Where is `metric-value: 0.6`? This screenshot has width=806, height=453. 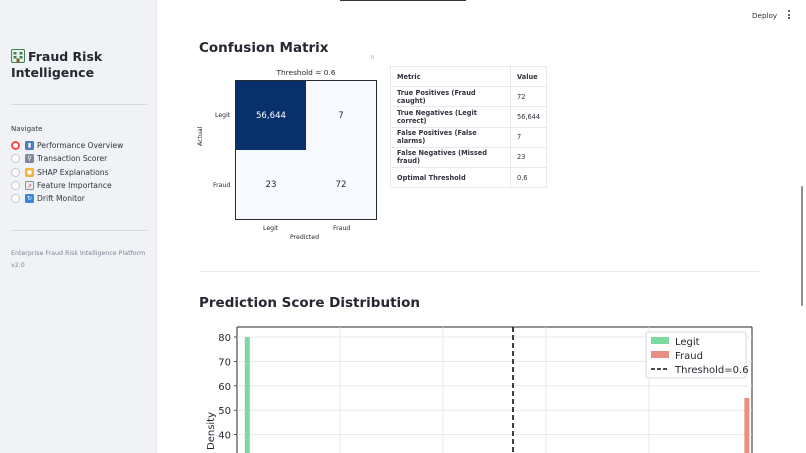
metric-value: 0.6 is located at coordinates (528, 177).